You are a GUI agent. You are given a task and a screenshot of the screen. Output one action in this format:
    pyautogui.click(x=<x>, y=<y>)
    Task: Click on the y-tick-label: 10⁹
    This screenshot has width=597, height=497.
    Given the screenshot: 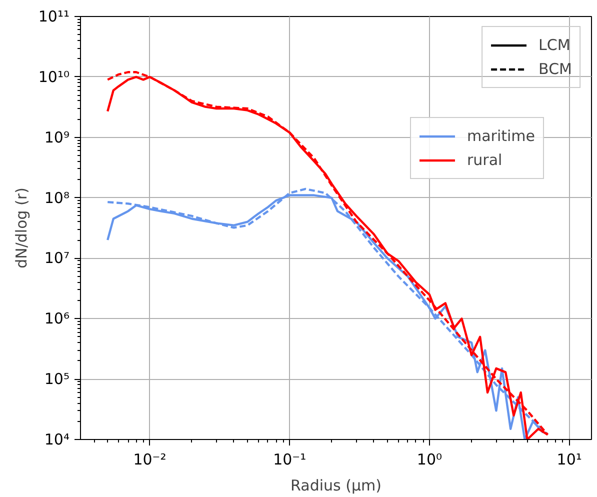 What is the action you would take?
    pyautogui.click(x=57, y=137)
    